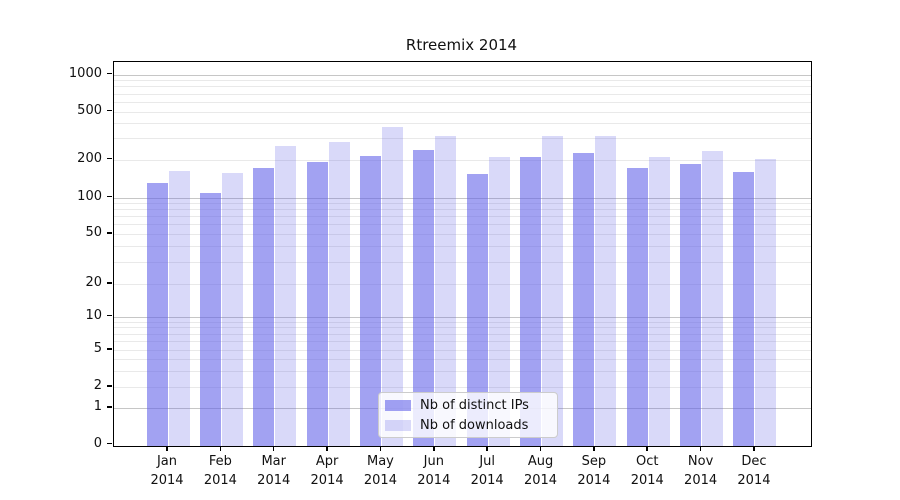 This screenshot has height=500, width=900. I want to click on bar-distinct-ips-dec, so click(744, 308).